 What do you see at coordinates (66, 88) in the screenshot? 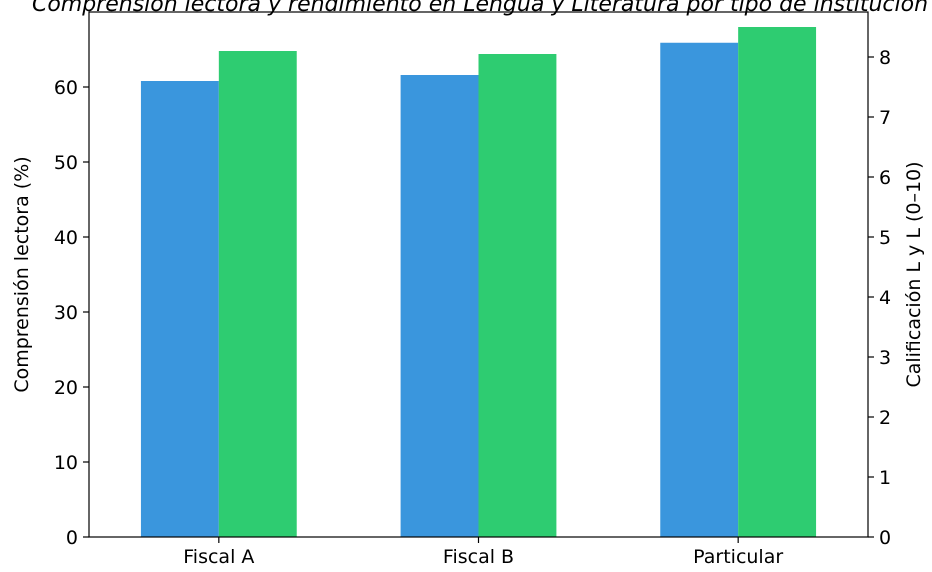
I see `left-tick-label: 60` at bounding box center [66, 88].